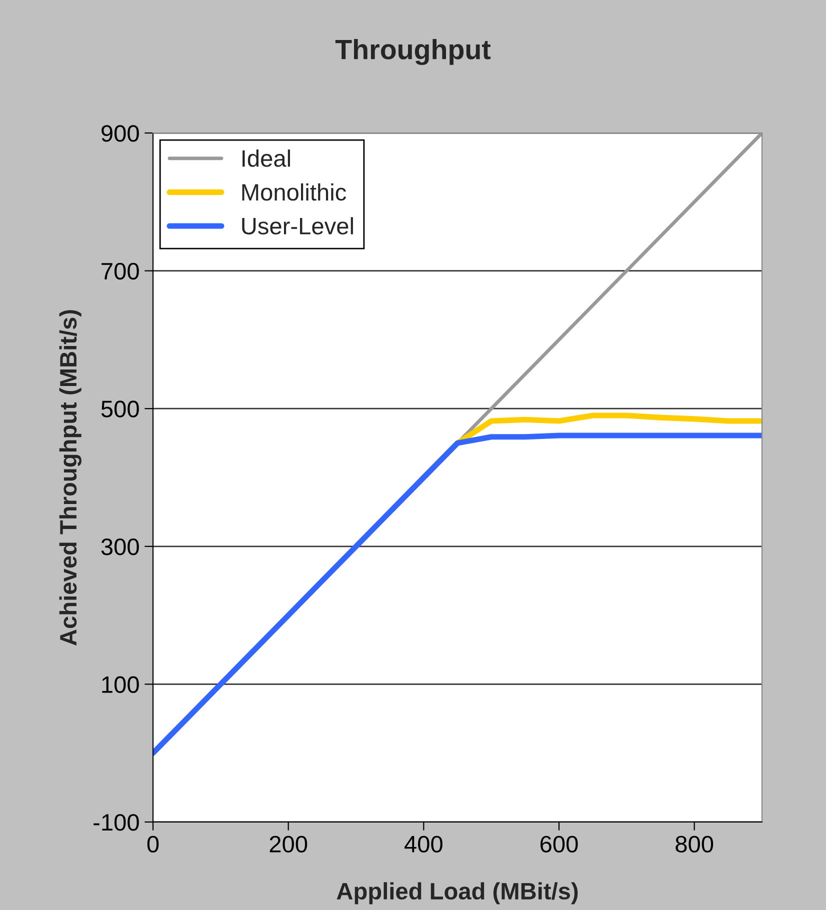 Image resolution: width=826 pixels, height=910 pixels. Describe the element at coordinates (297, 225) in the screenshot. I see `legend-label: User-Level` at that location.